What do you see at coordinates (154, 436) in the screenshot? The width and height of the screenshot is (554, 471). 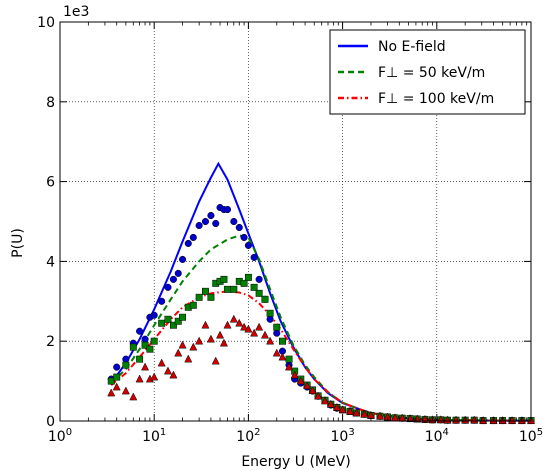 I see `x-tick-label: 10¹` at bounding box center [154, 436].